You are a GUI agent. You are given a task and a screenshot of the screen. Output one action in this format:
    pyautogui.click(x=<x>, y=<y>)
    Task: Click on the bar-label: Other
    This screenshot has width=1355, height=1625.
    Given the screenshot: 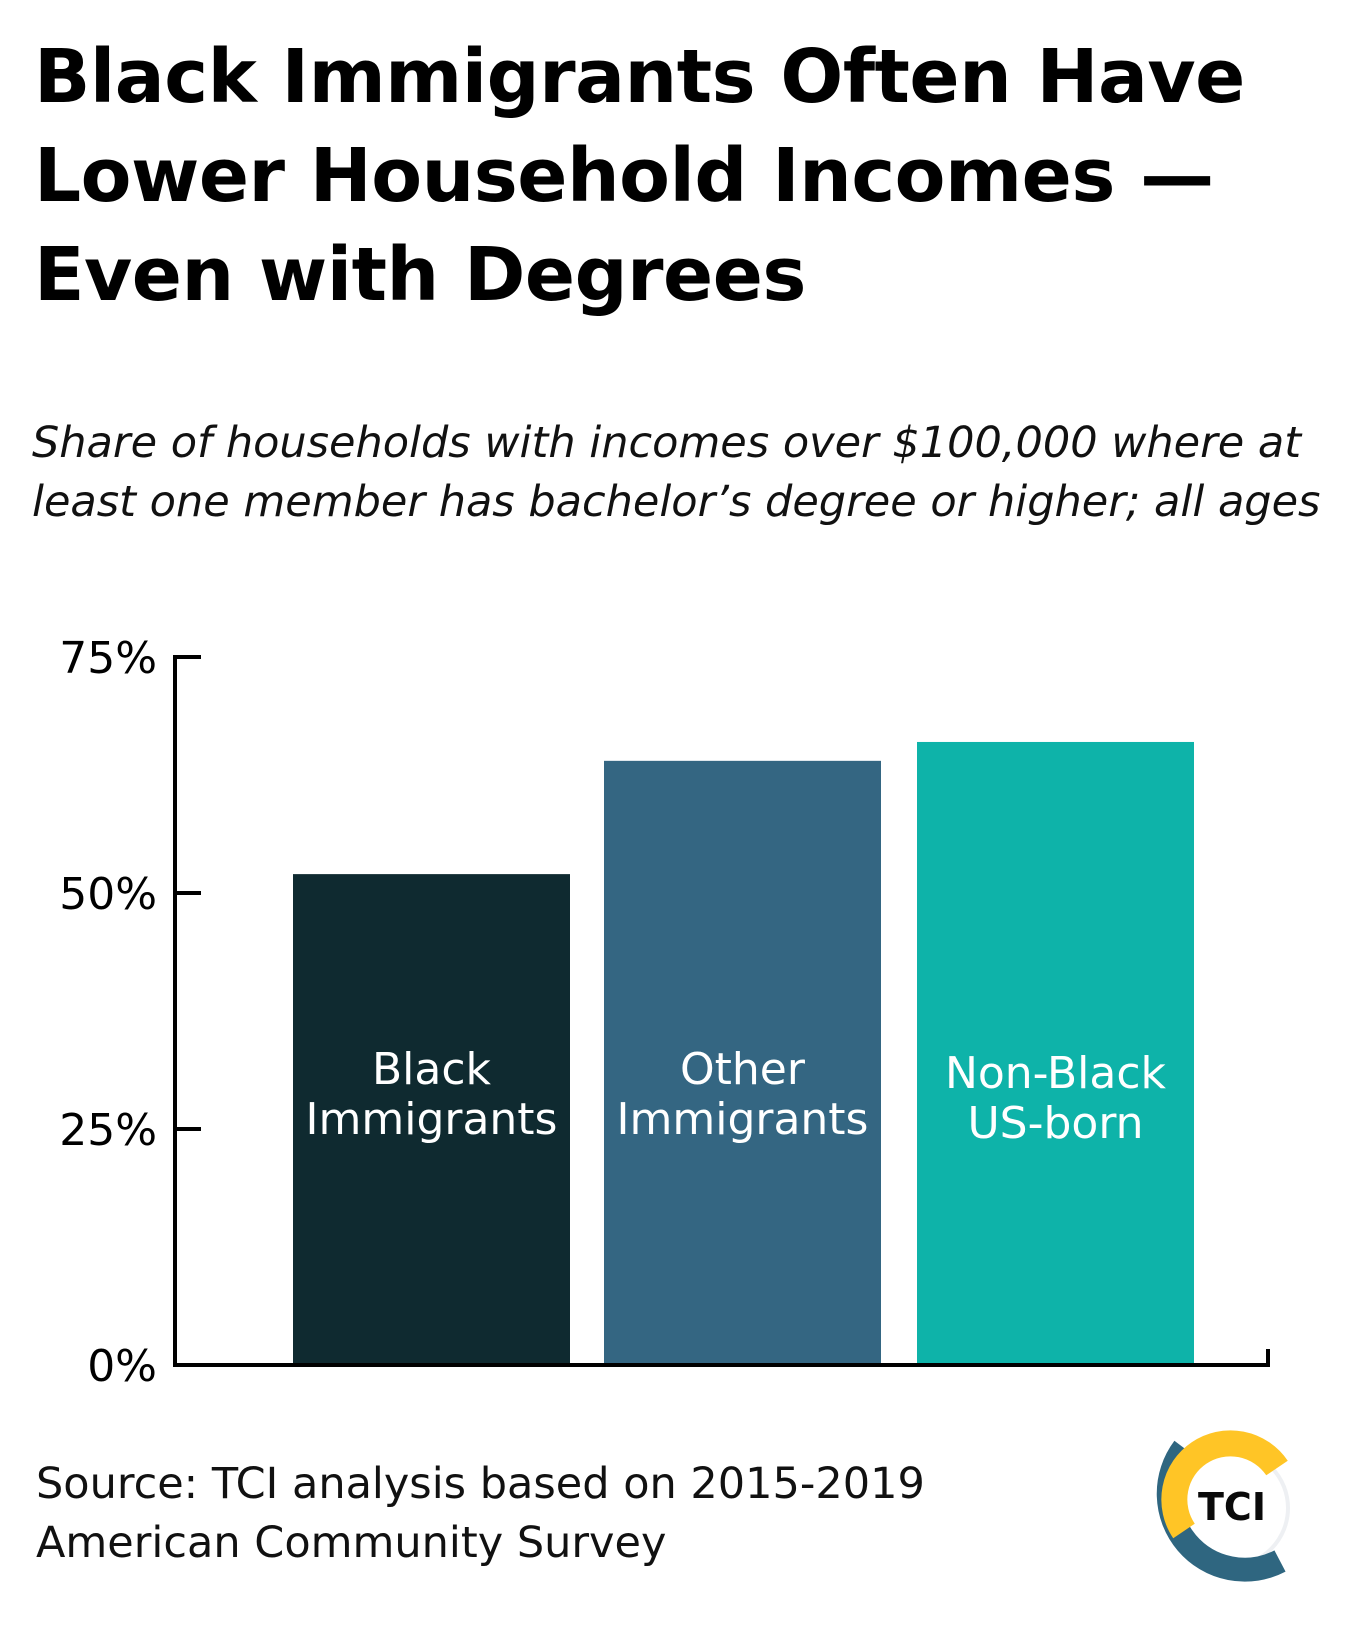 What is the action you would take?
    pyautogui.click(x=743, y=1069)
    